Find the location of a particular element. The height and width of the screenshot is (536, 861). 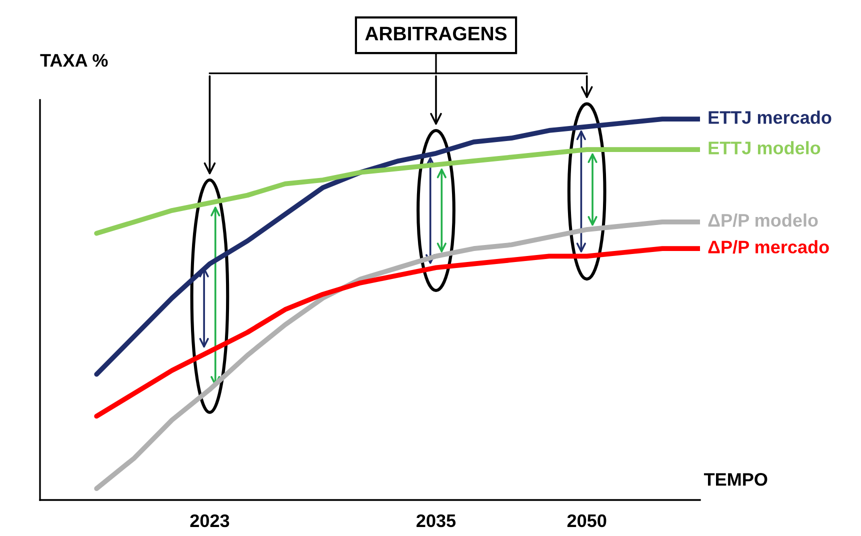

text: ARBITRAGENS is located at coordinates (436, 33).